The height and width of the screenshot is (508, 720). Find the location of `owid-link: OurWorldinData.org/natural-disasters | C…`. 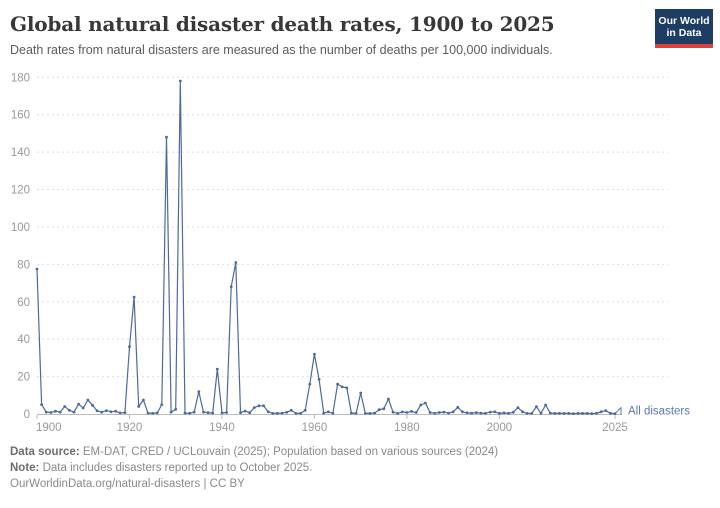

owid-link: OurWorldinData.org/natural-disasters | C… is located at coordinates (127, 484).